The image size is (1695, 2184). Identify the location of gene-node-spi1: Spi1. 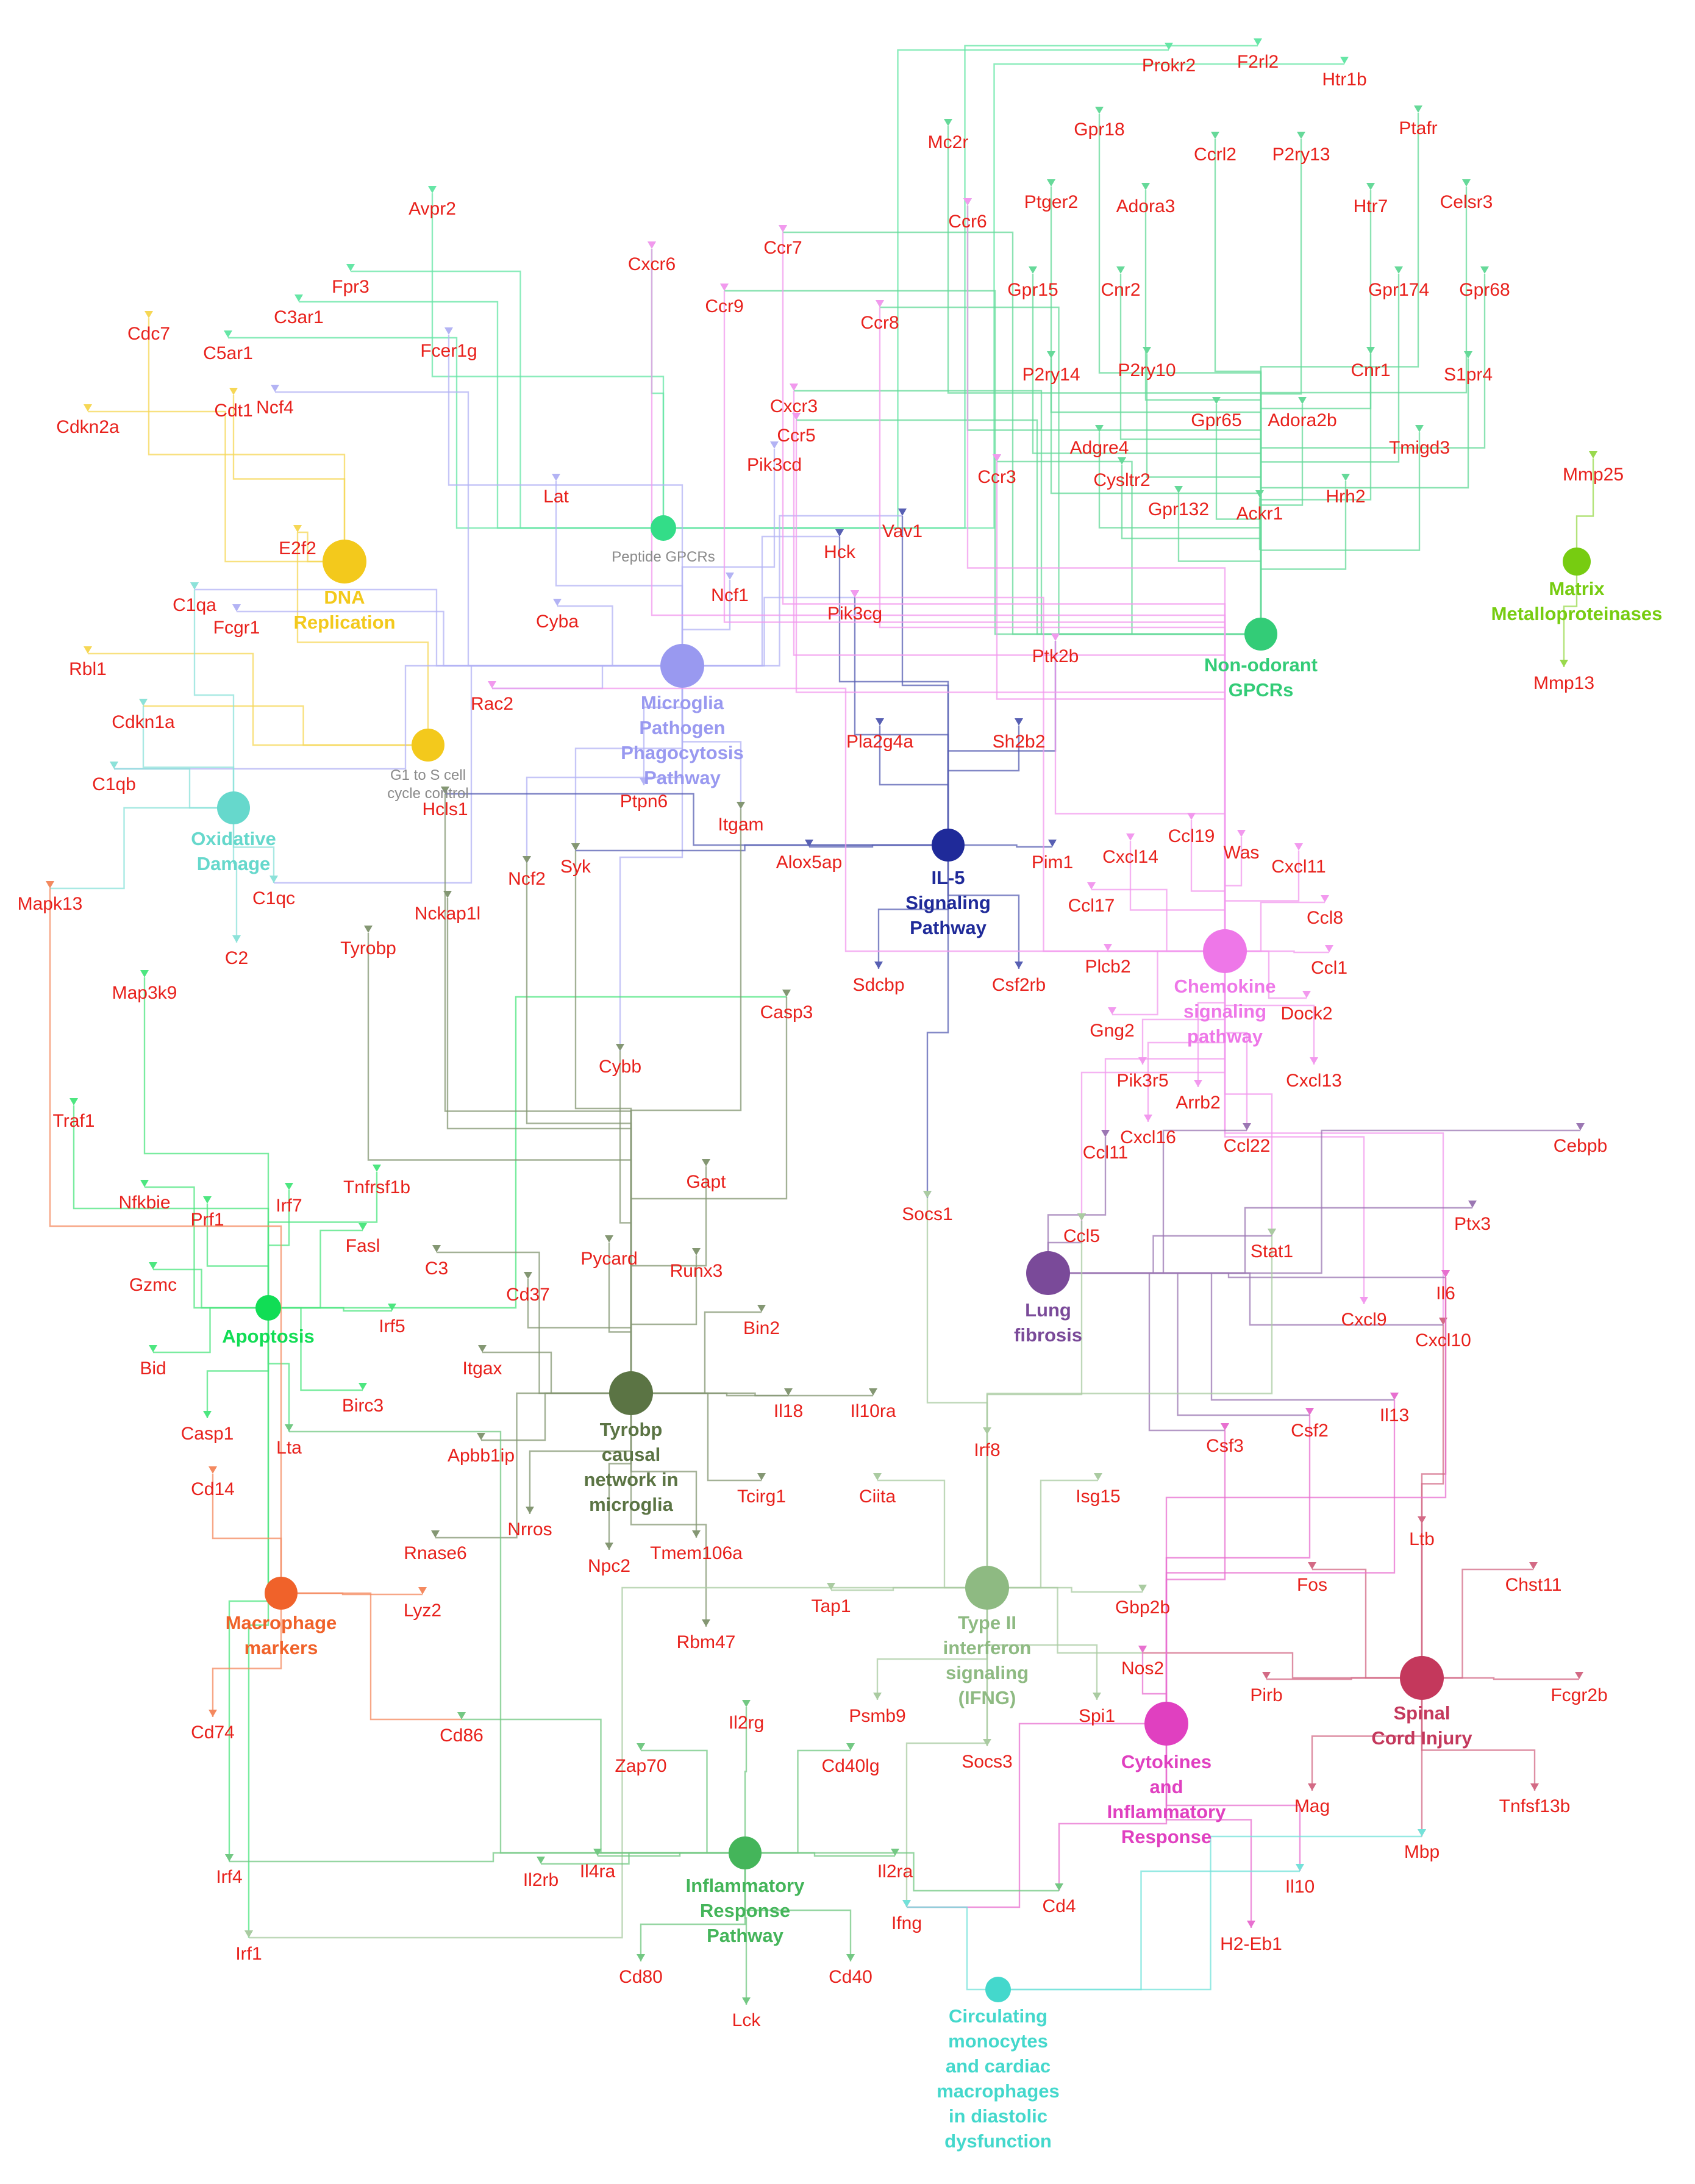
(1097, 1716).